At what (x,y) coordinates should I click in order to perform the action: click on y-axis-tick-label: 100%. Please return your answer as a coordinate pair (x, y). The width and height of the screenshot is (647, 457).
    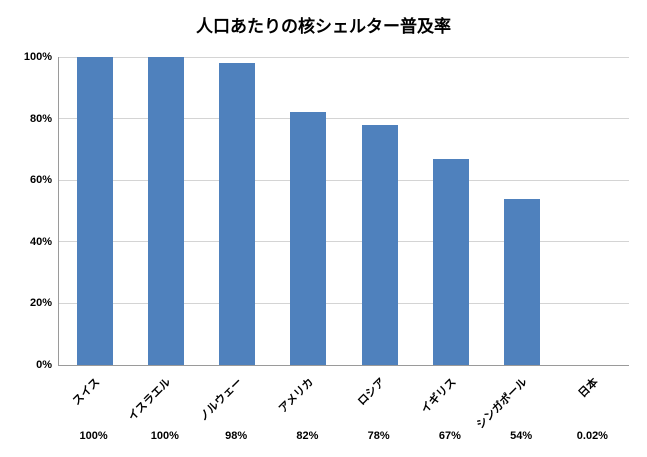
    Looking at the image, I should click on (37, 57).